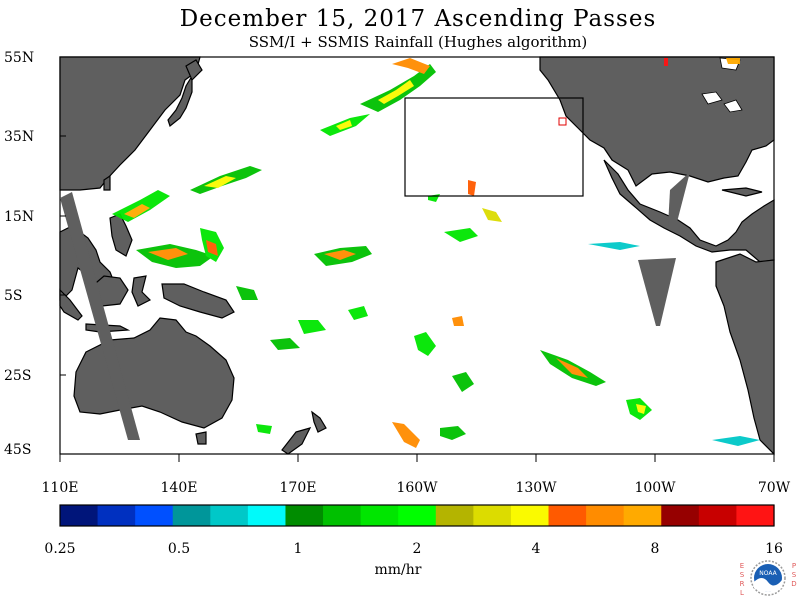 The image size is (800, 600). I want to click on japan-landmass, so click(180, 100).